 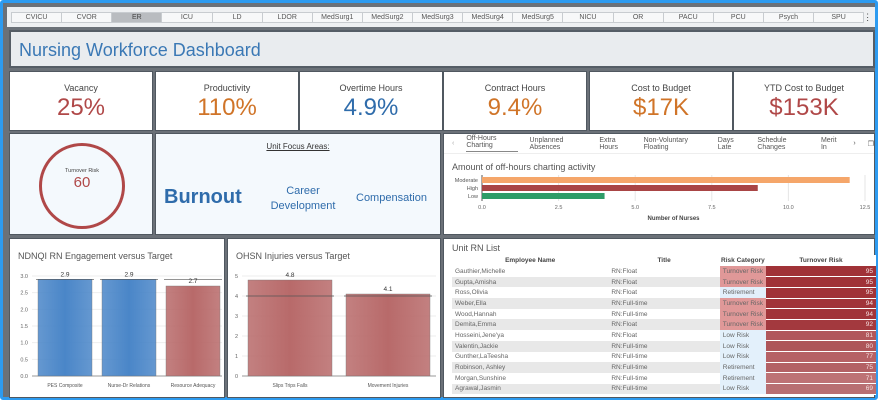 What do you see at coordinates (664, 389) in the screenshot?
I see `table-row: Agrawal,Jasmin RN:Full-time Low Risk 69` at bounding box center [664, 389].